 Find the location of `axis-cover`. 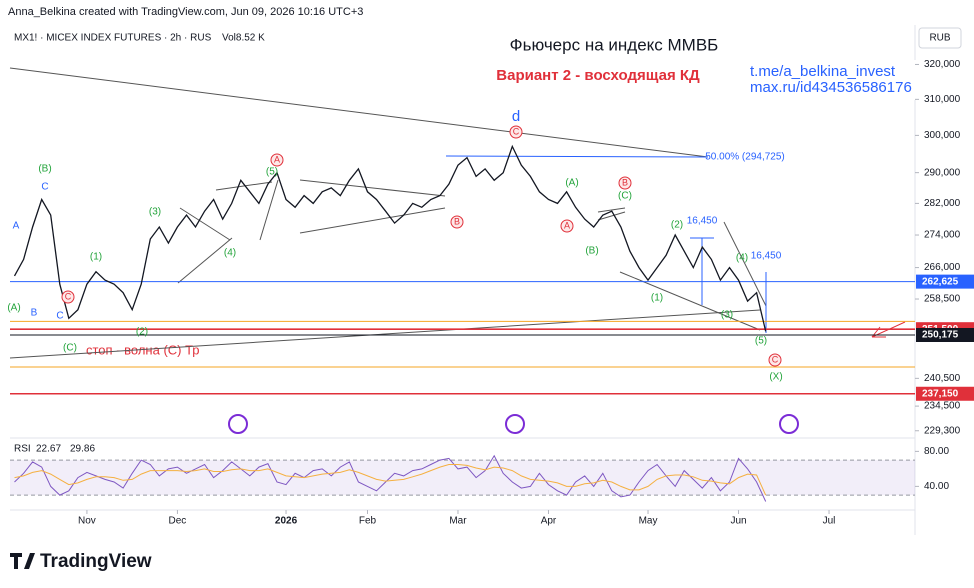

axis-cover is located at coordinates (943, 80).